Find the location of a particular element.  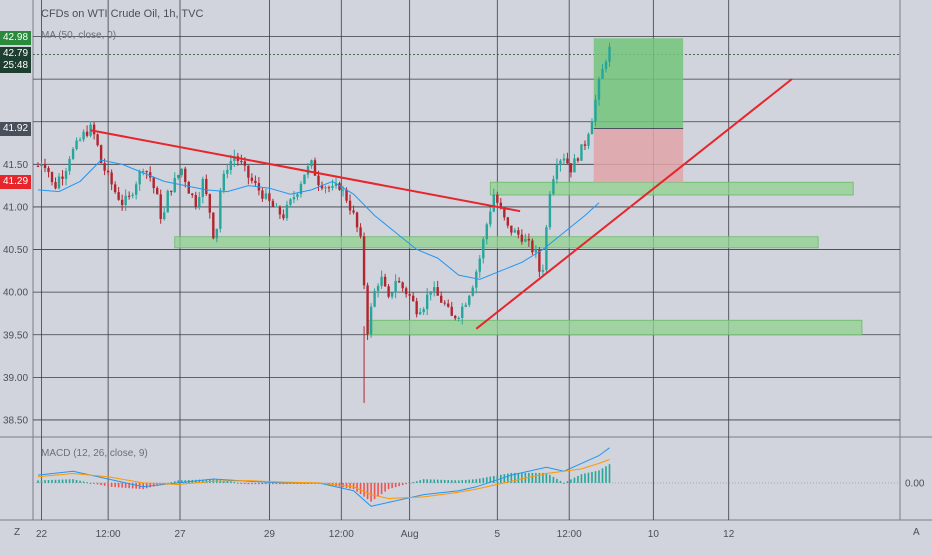

support-zone-lower is located at coordinates (615, 327).